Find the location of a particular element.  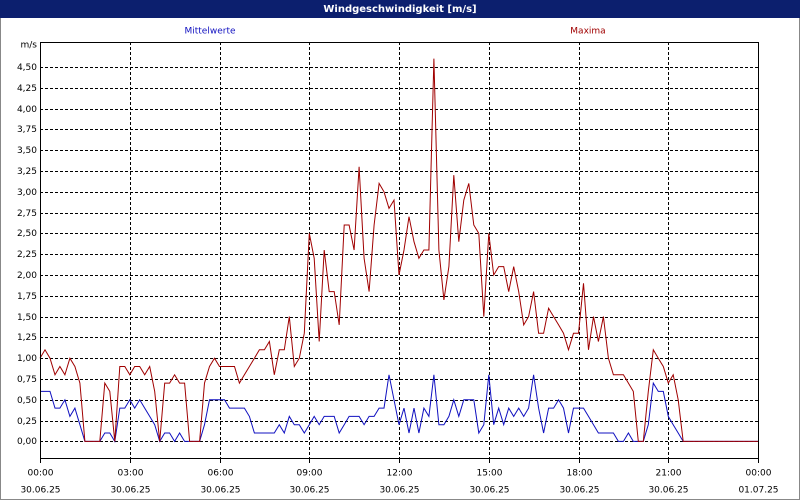

title-bar is located at coordinates (400, 9).